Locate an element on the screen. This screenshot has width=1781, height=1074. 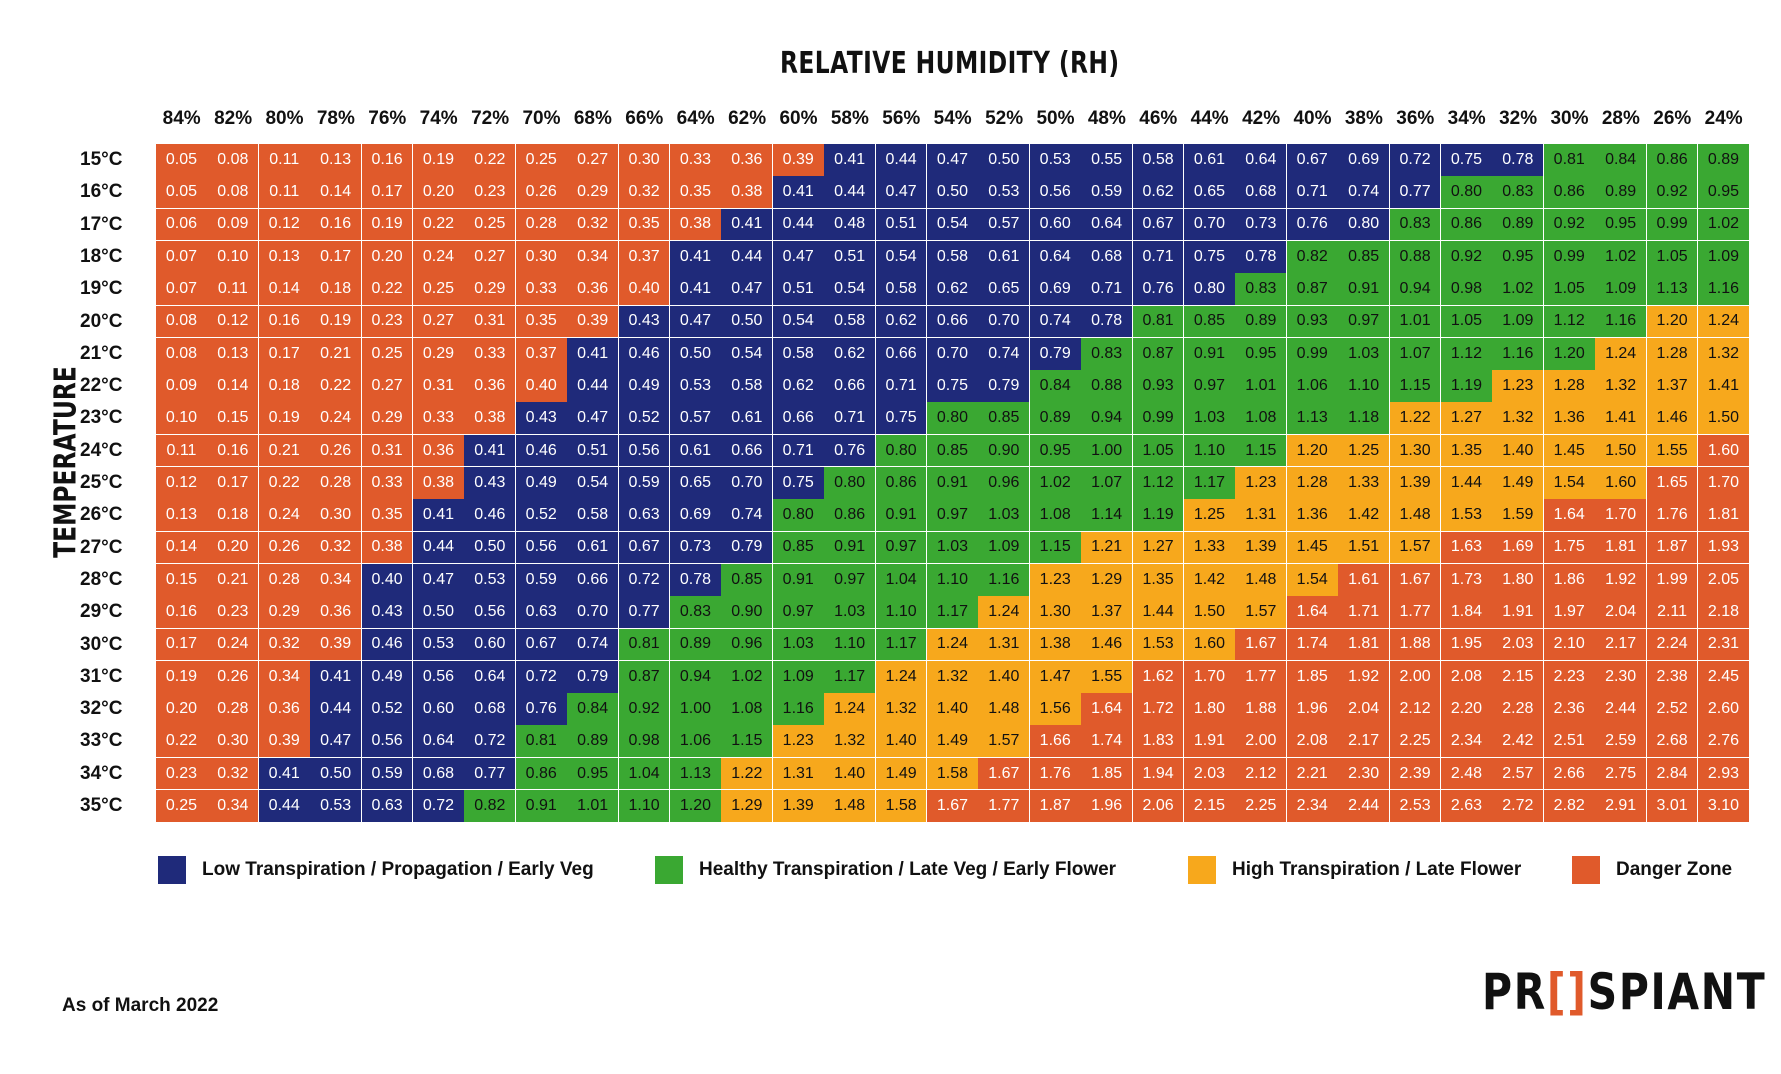
vpd-cell: 3.10 is located at coordinates (1724, 806).